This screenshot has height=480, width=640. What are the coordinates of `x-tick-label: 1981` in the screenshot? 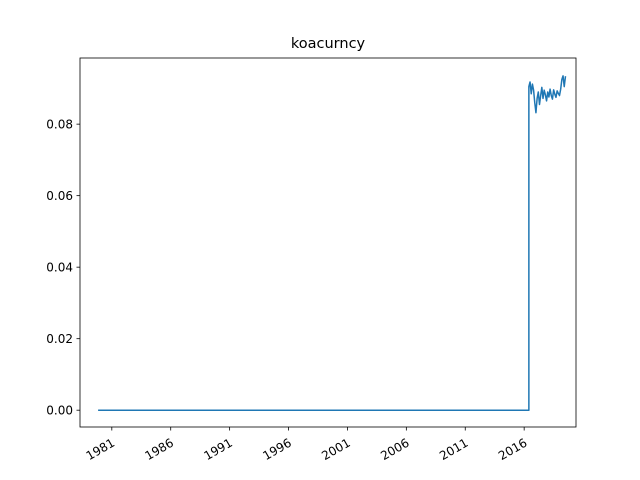 It's located at (100, 449).